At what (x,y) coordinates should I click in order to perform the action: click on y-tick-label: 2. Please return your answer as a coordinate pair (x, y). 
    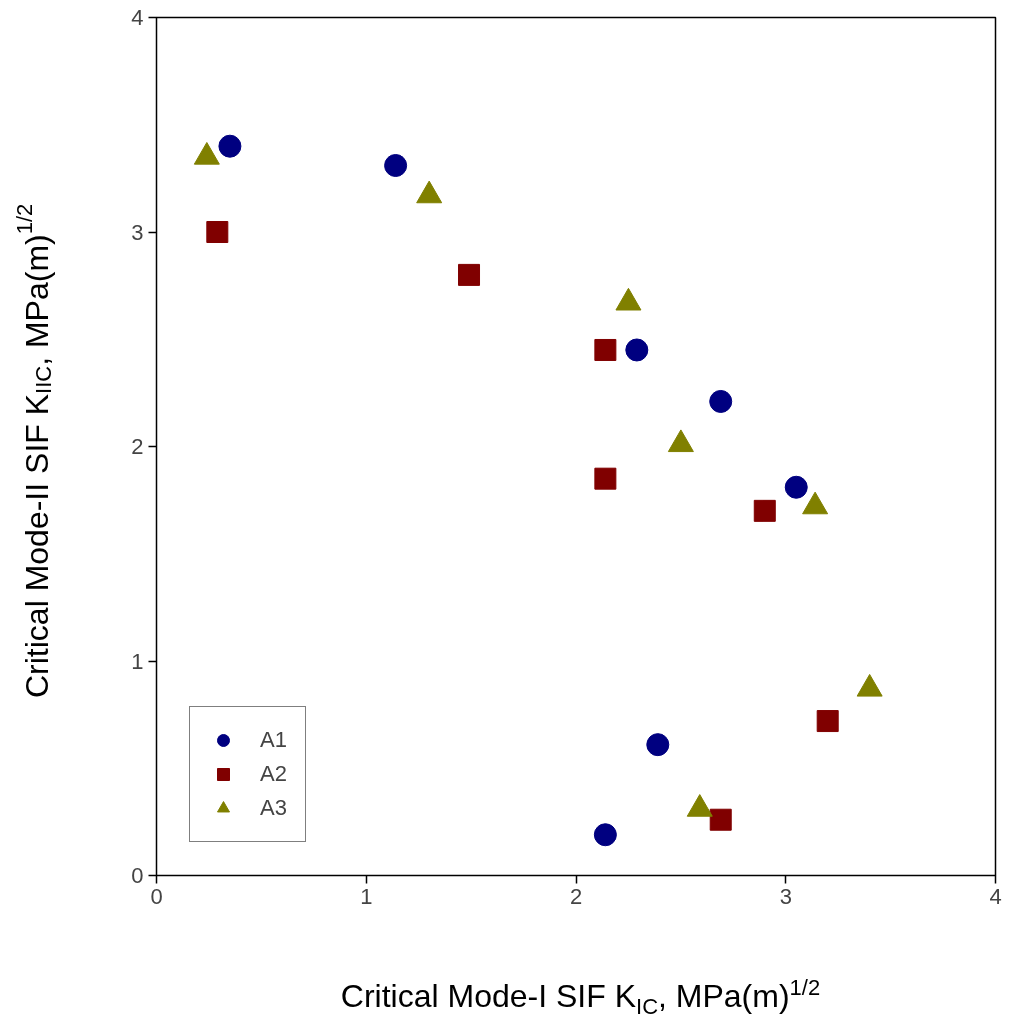
    Looking at the image, I should click on (137, 446).